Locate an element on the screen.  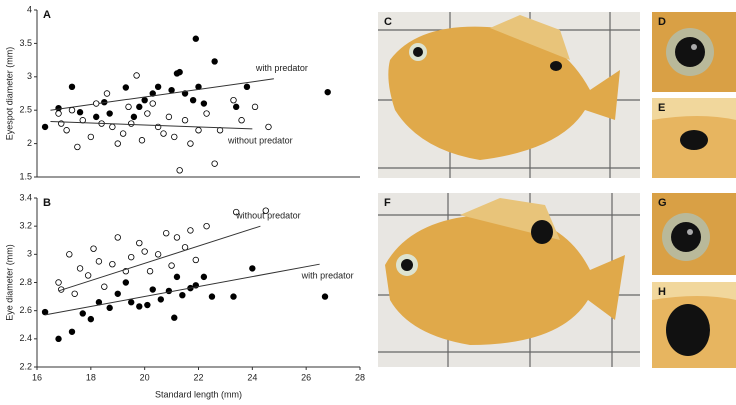
x-tick-label: 20 is located at coordinates (145, 377).